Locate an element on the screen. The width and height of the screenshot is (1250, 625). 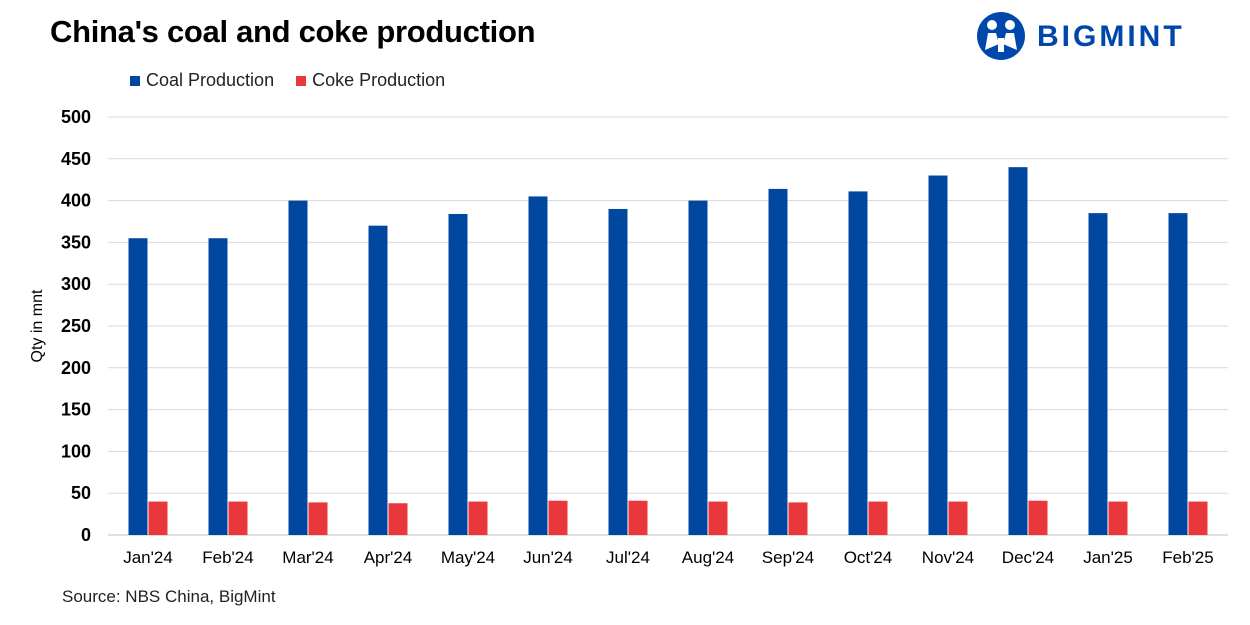
x-tick-label: Dec'24 is located at coordinates (1028, 557).